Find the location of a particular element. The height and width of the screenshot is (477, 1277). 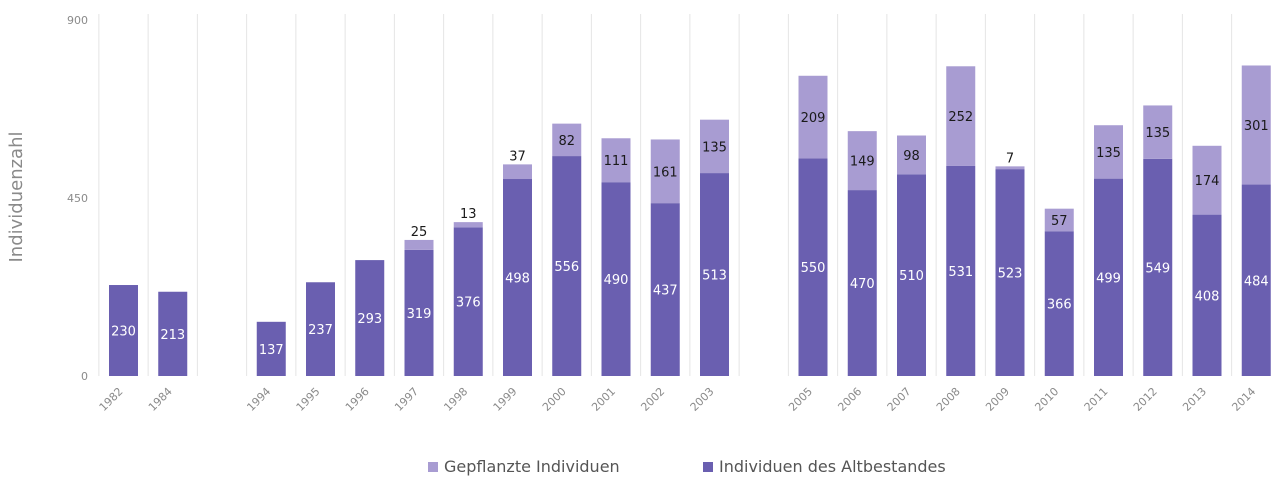

data-label-gepflanzt: 174 is located at coordinates (1207, 181).